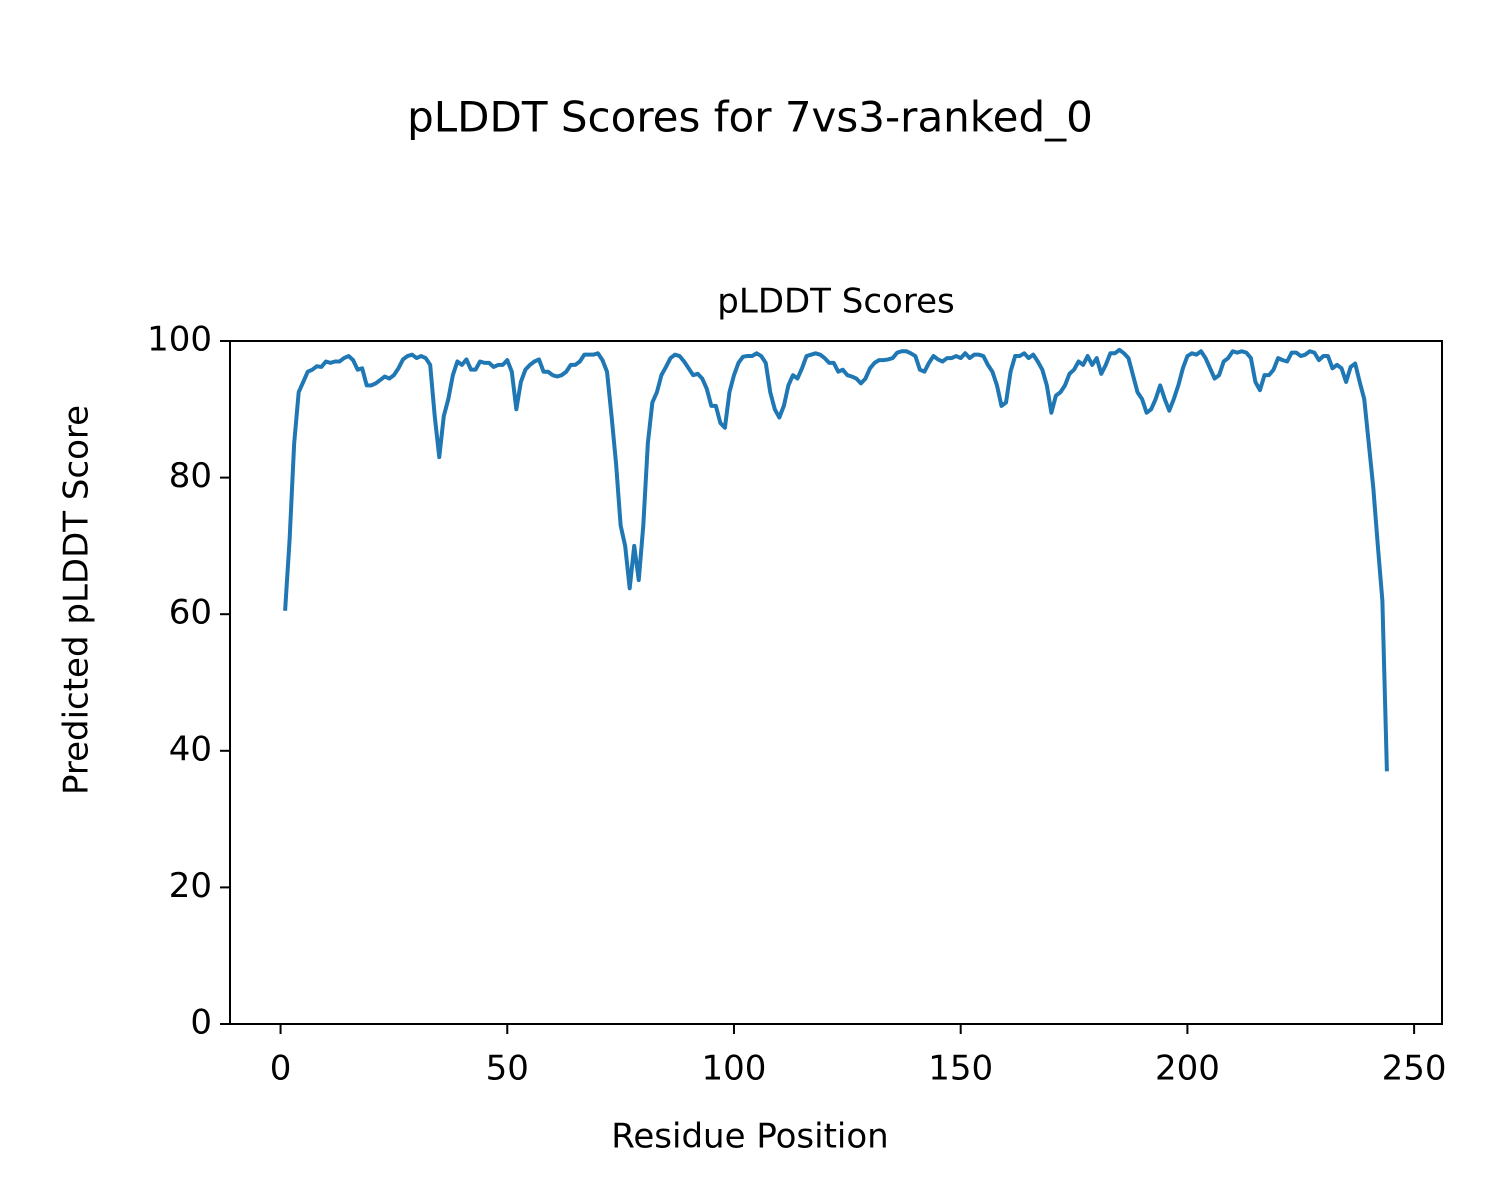  Describe the element at coordinates (960, 1069) in the screenshot. I see `x-tick-label: 150` at that location.